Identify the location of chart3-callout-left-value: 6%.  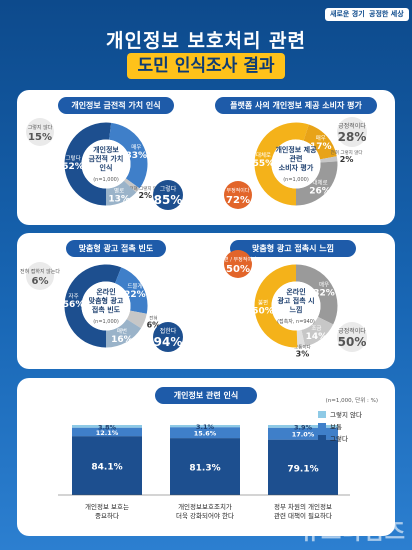
(40, 281).